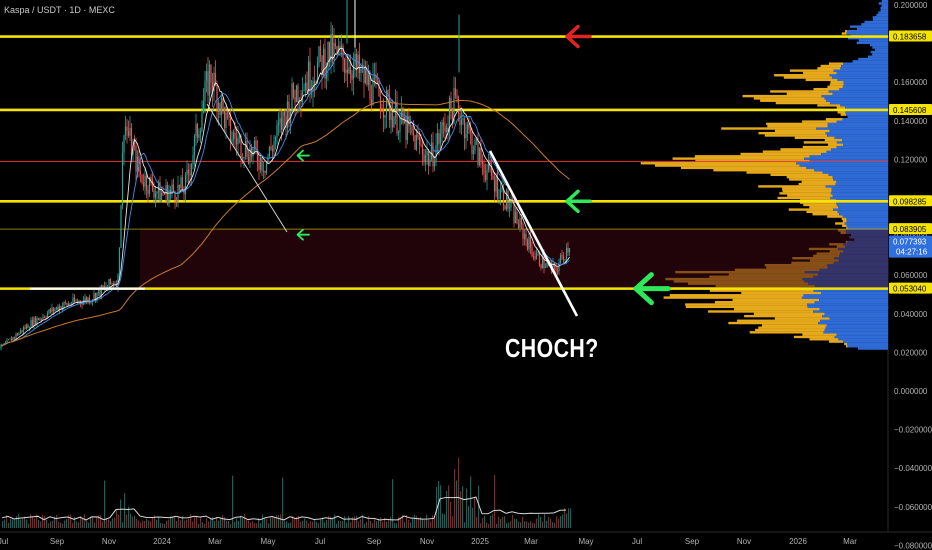 This screenshot has height=550, width=932. What do you see at coordinates (692, 541) in the screenshot?
I see `time-tick-label: Sep` at bounding box center [692, 541].